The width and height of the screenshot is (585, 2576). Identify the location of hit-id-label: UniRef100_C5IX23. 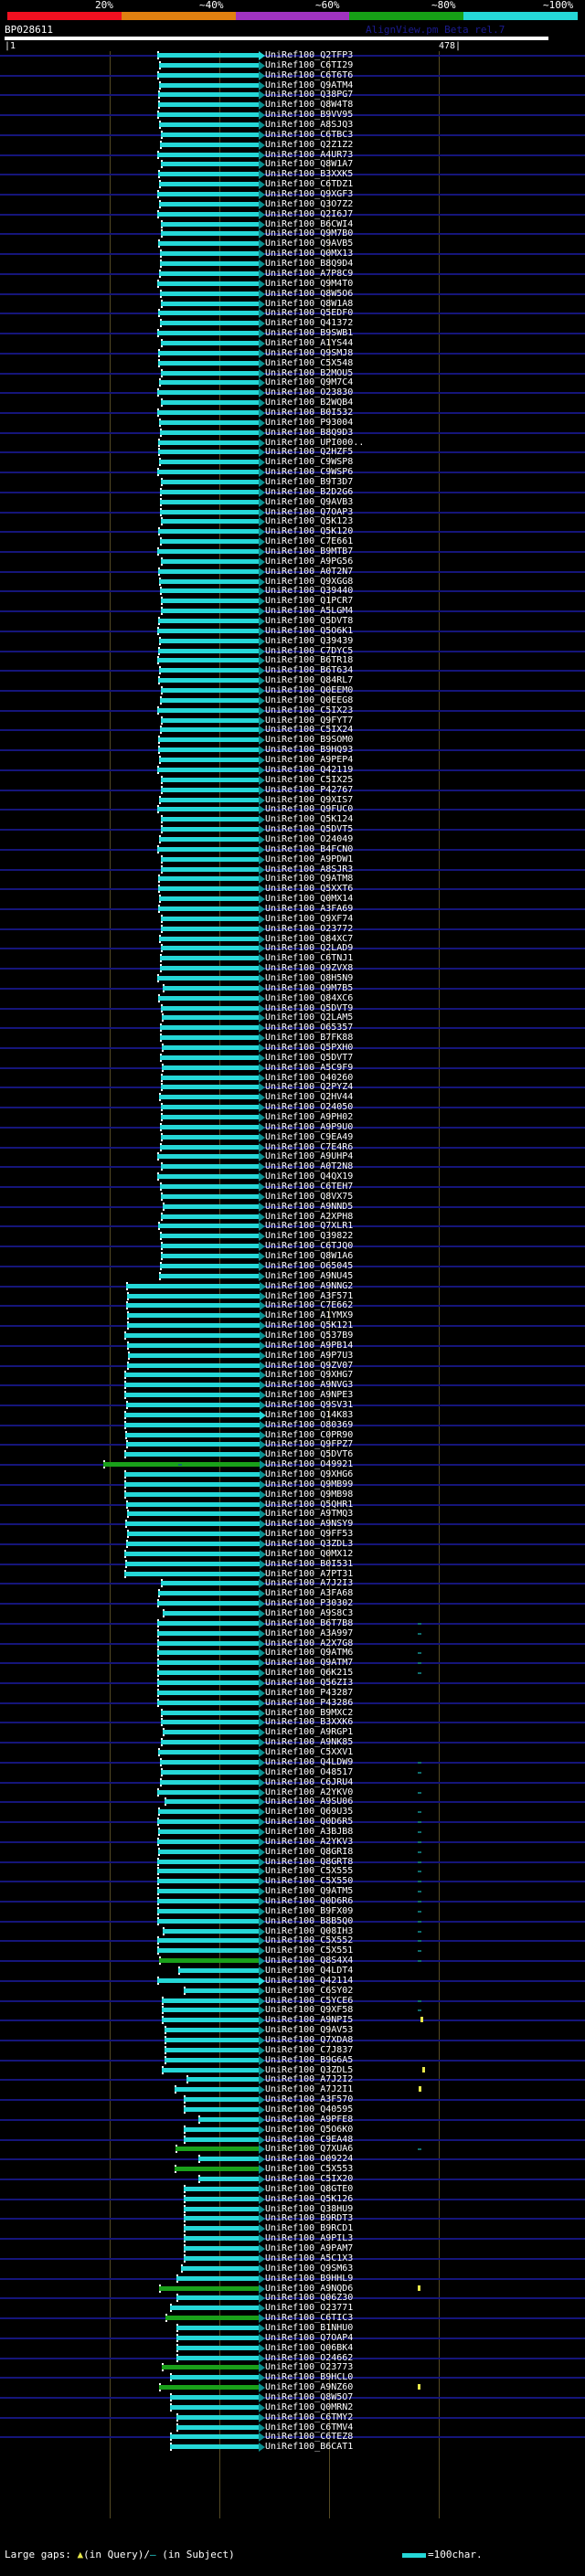
(310, 710).